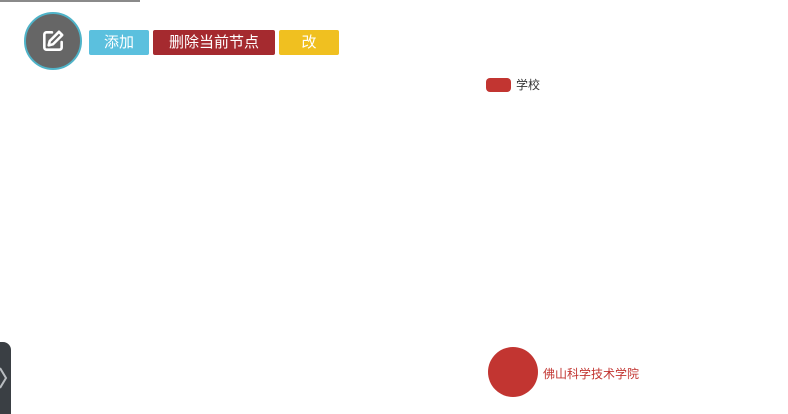 The width and height of the screenshot is (788, 414). I want to click on edit-button: 改, so click(309, 42).